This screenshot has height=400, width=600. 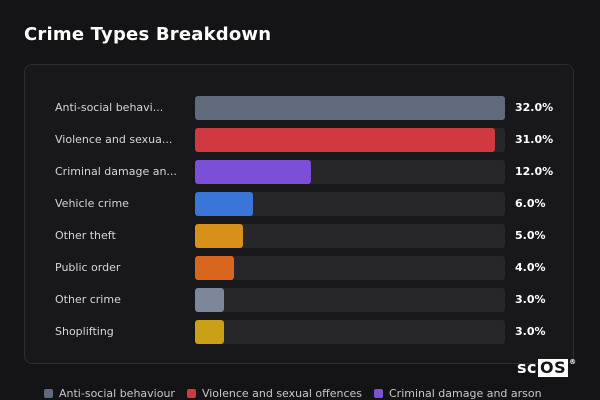 What do you see at coordinates (92, 203) in the screenshot?
I see `bar-category-label: Vehicle crime` at bounding box center [92, 203].